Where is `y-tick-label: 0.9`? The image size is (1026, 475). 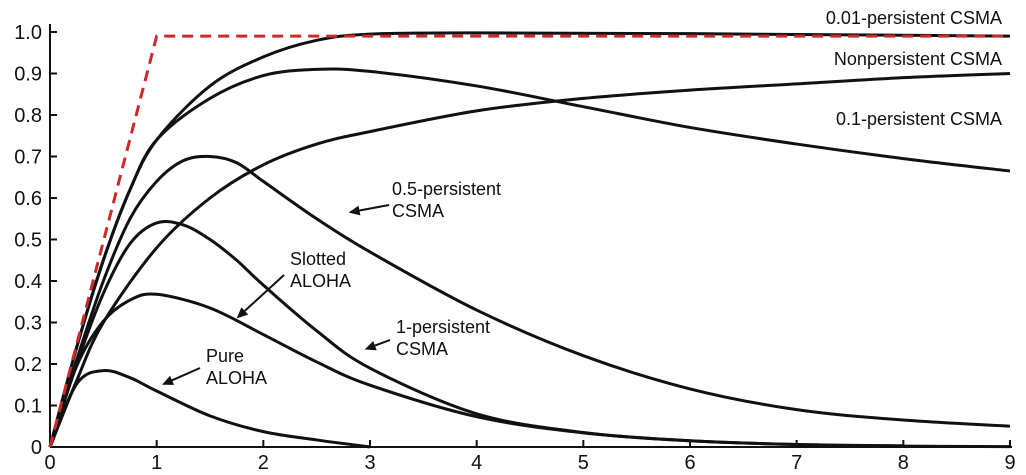
y-tick-label: 0.9 is located at coordinates (28, 75).